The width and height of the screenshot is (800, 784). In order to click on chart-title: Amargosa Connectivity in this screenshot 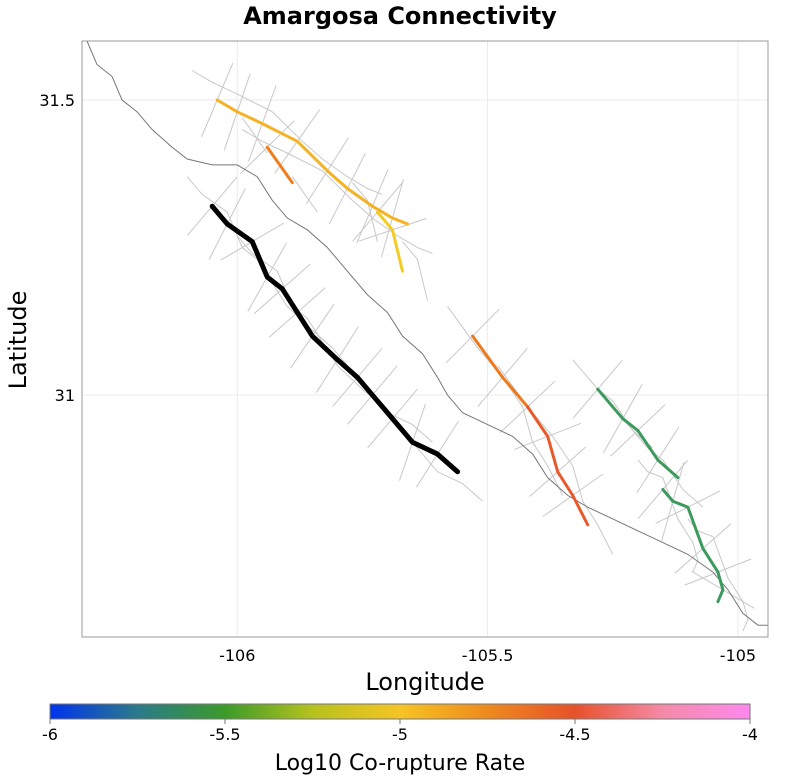, I will do `click(400, 16)`.